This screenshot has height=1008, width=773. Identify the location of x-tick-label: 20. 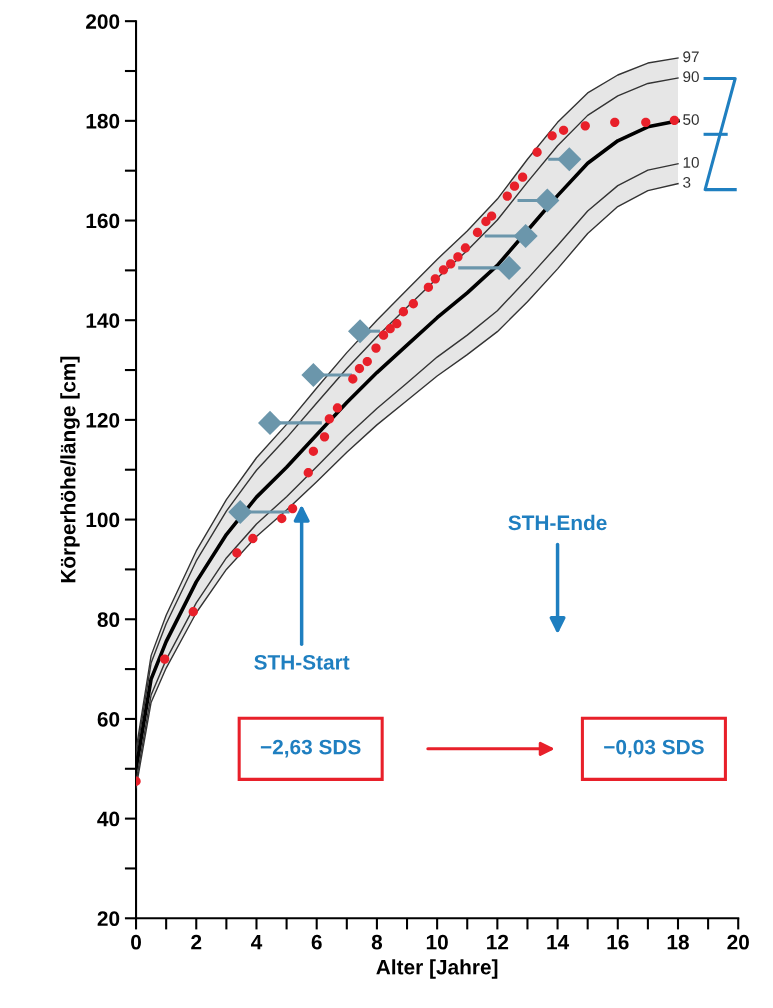
(738, 942).